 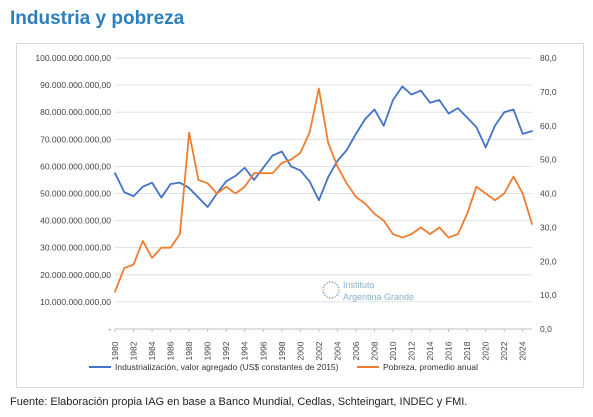 I want to click on x-tick-label: 2006, so click(x=356, y=350).